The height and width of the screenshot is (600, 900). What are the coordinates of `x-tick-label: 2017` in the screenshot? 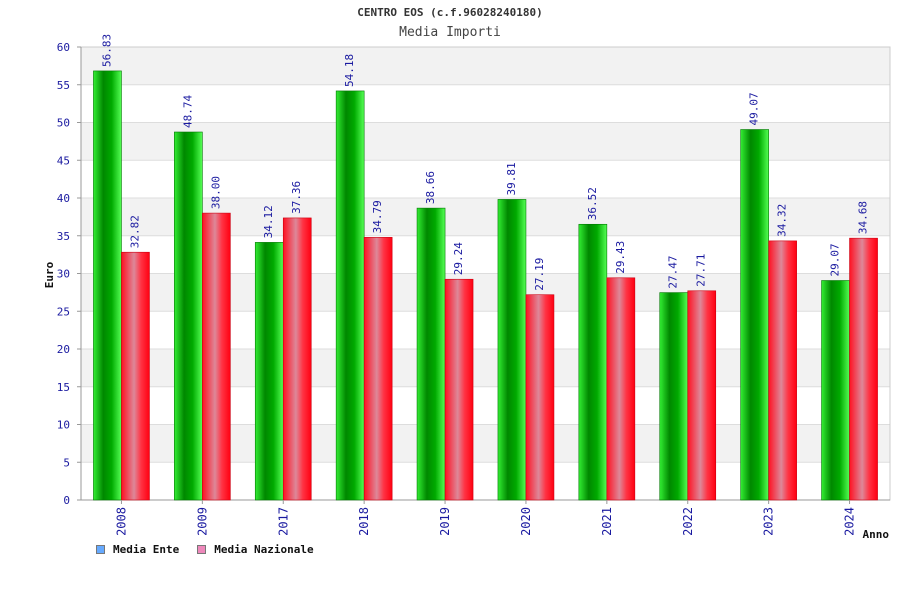 It's located at (283, 521).